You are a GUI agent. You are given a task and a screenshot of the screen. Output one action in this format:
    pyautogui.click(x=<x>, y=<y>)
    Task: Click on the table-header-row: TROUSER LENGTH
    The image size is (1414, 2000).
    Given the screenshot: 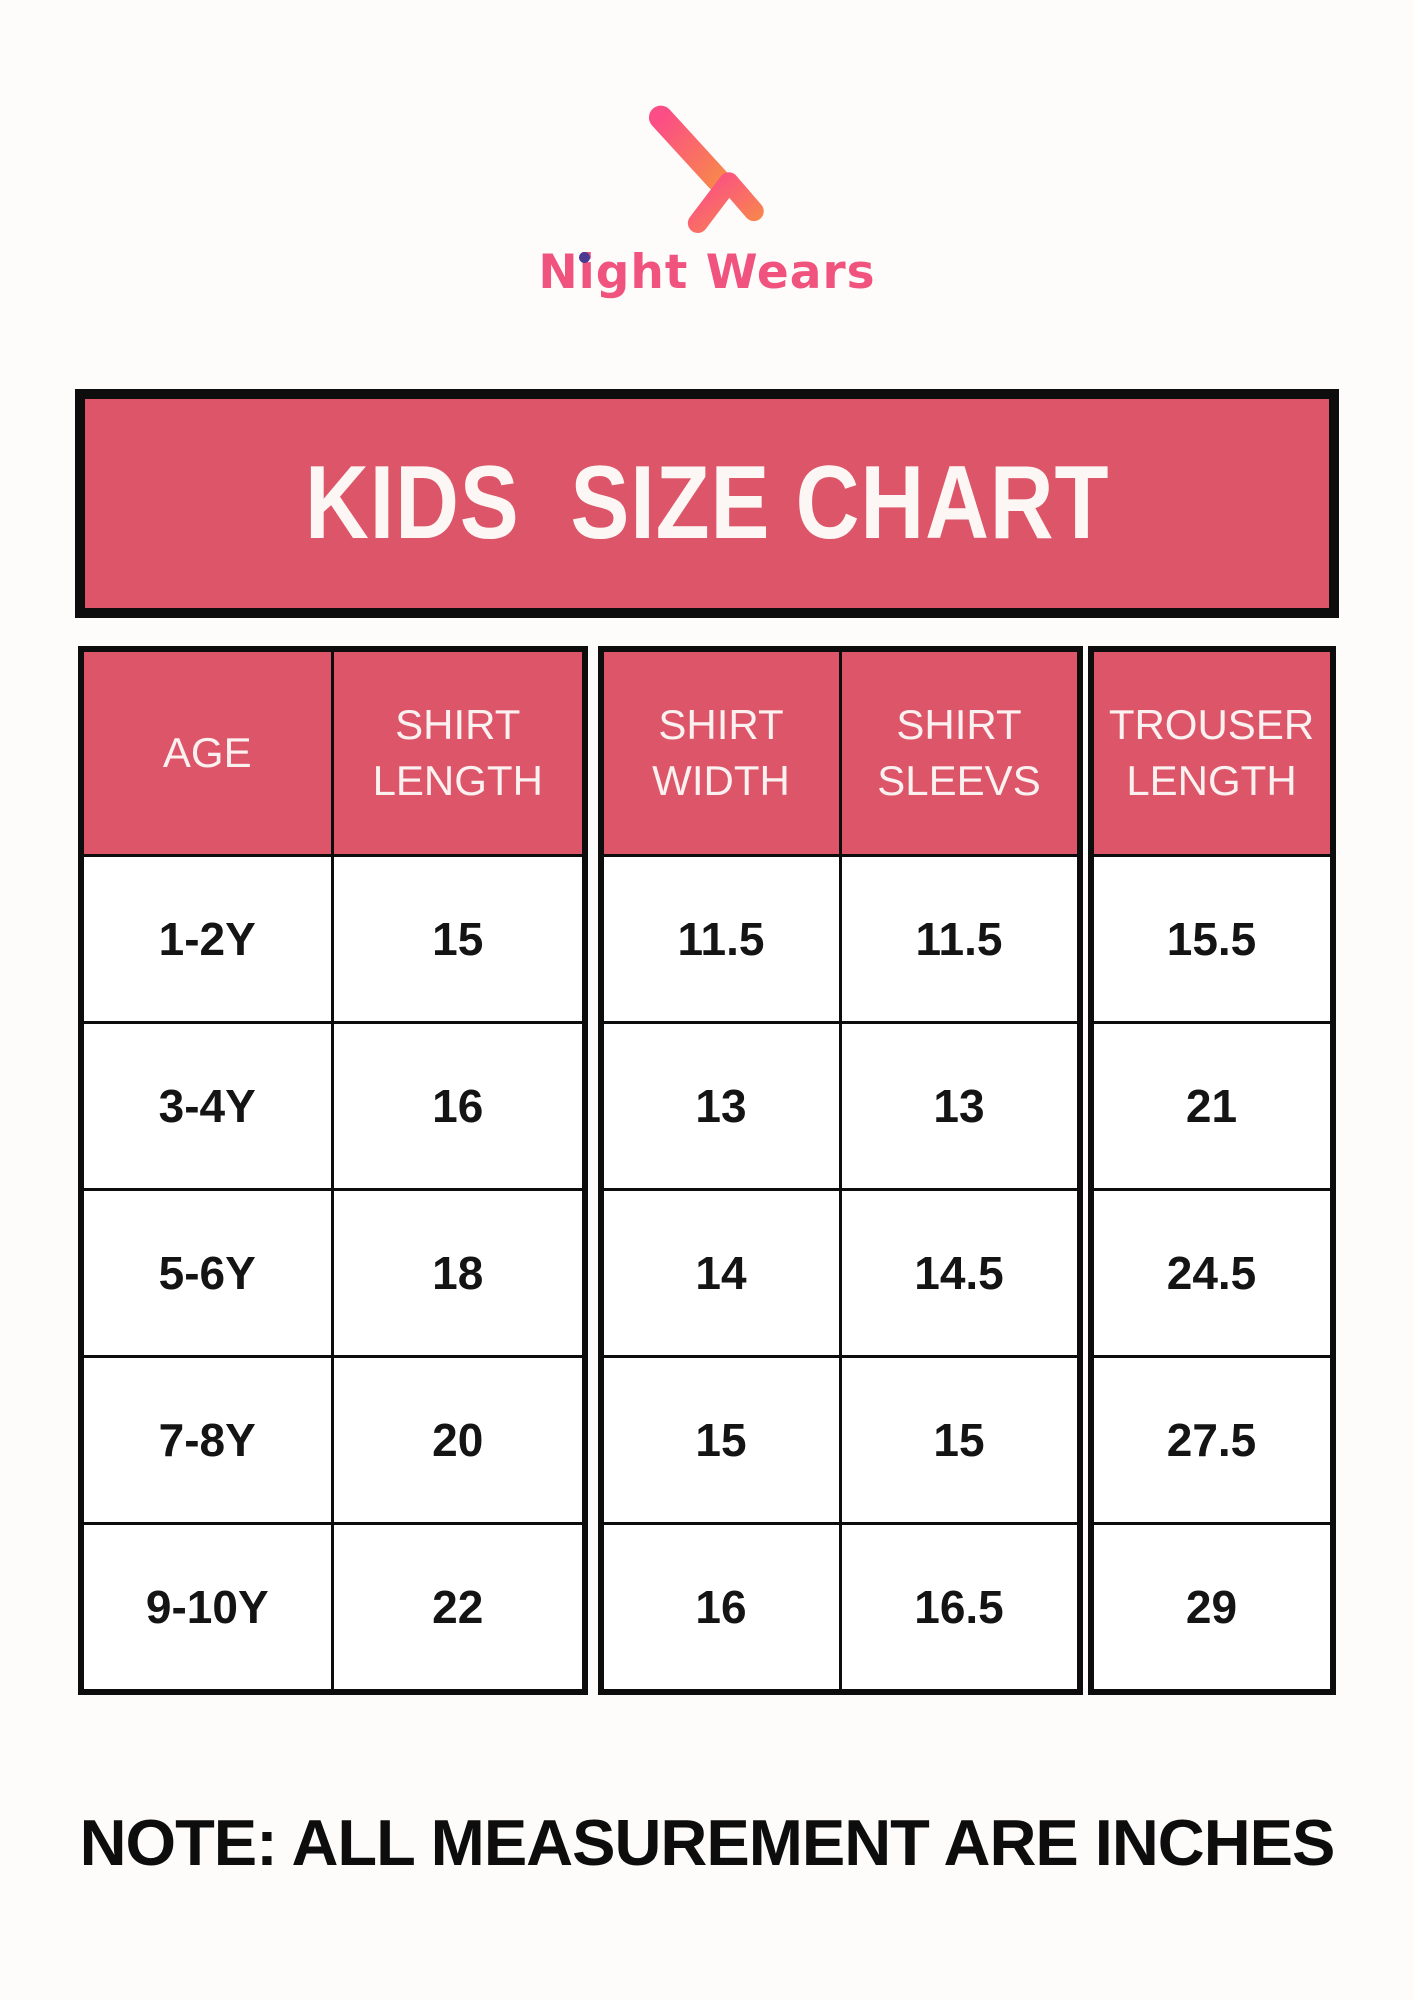 What is the action you would take?
    pyautogui.click(x=1211, y=752)
    